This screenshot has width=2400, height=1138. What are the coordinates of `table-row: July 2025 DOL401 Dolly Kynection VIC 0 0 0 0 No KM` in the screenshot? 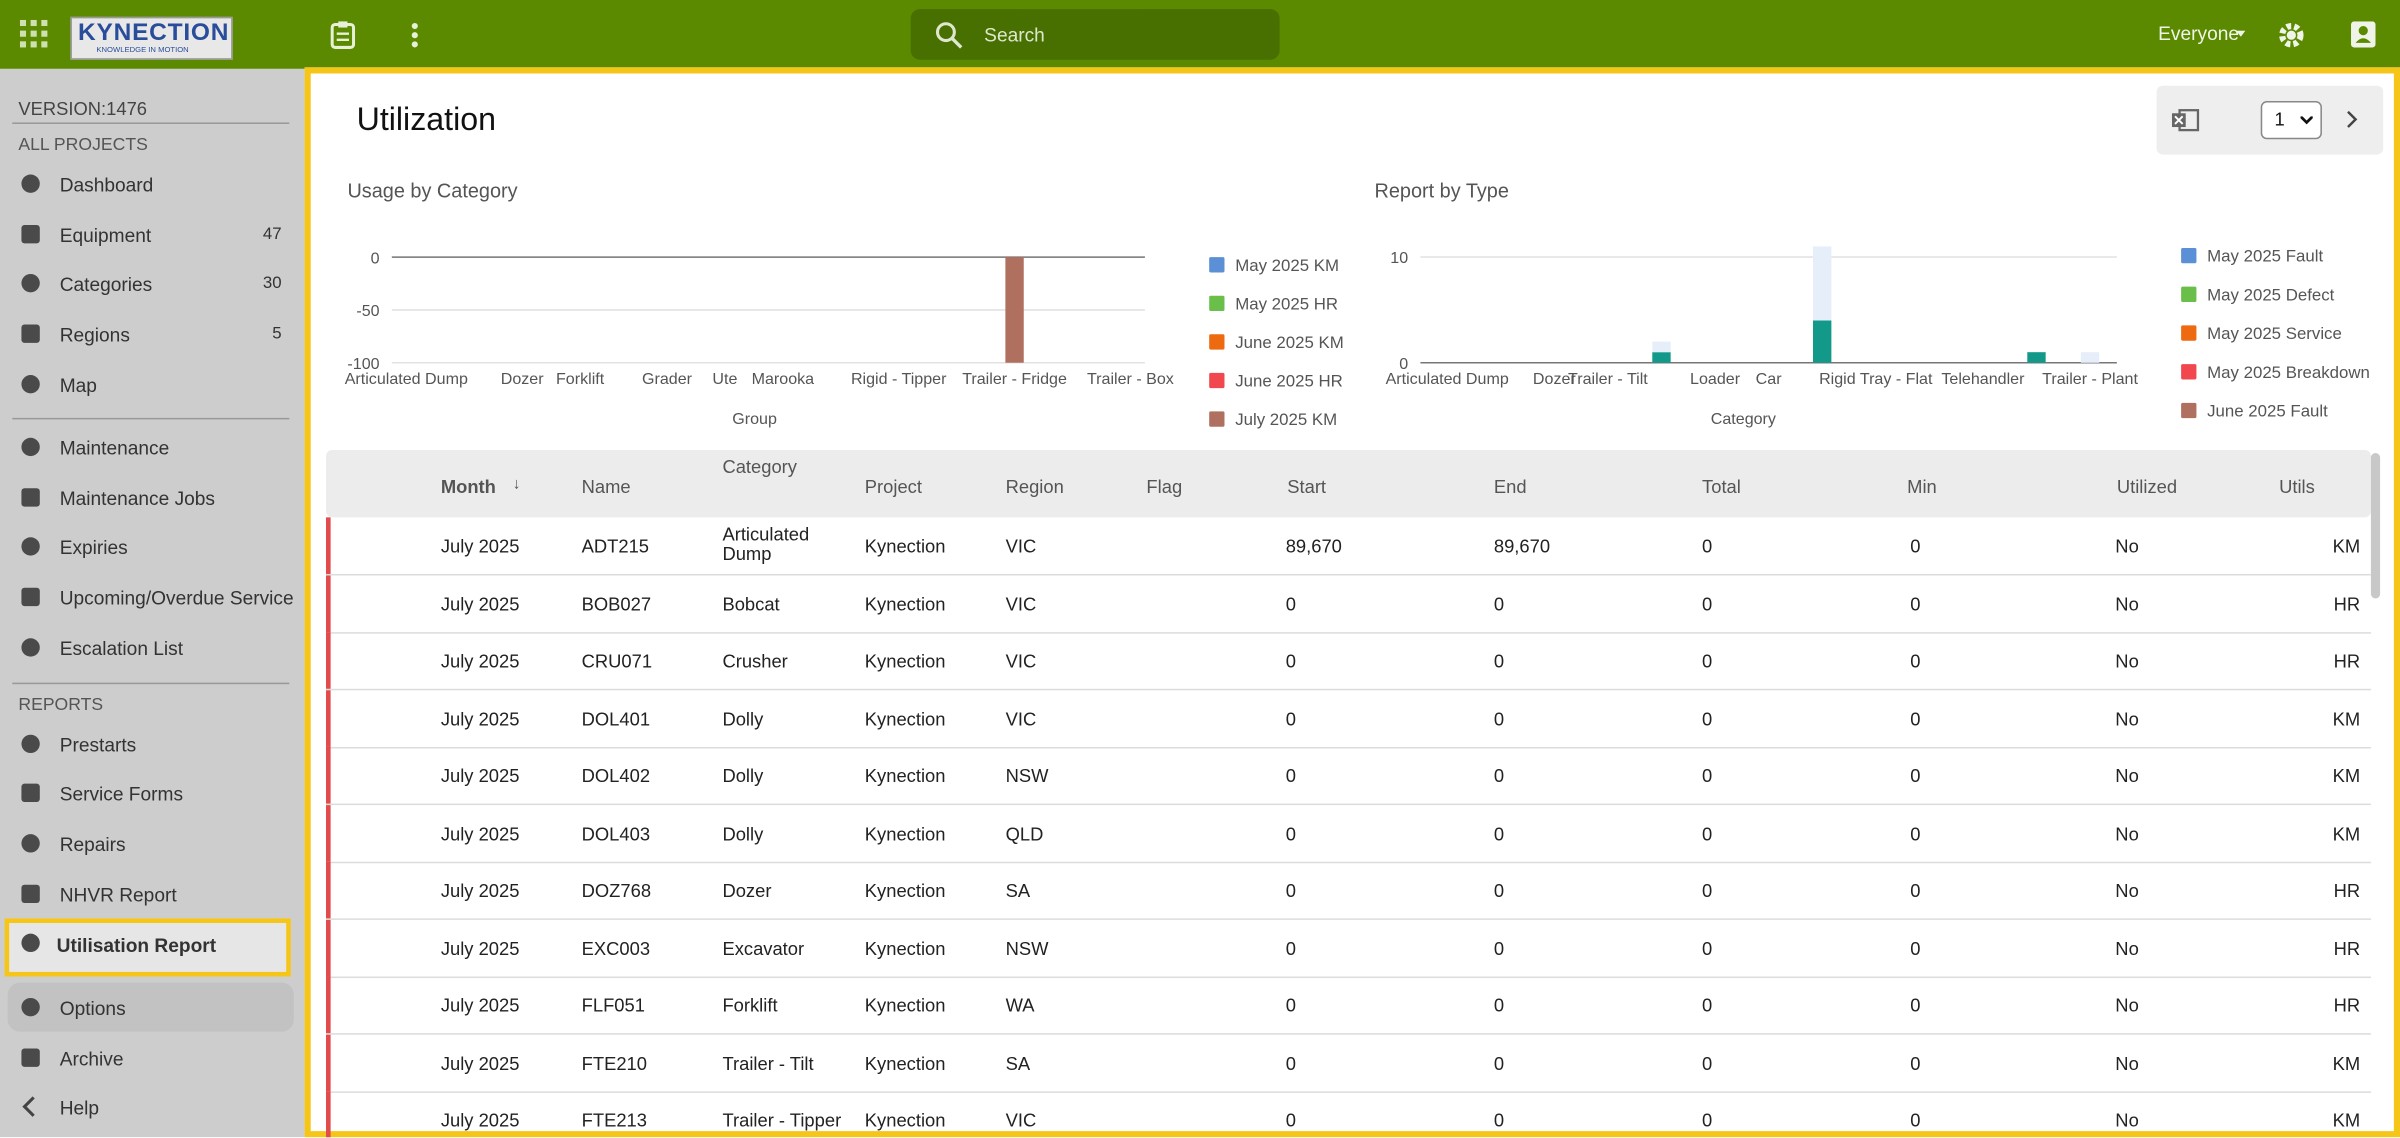 It's located at (1348, 718).